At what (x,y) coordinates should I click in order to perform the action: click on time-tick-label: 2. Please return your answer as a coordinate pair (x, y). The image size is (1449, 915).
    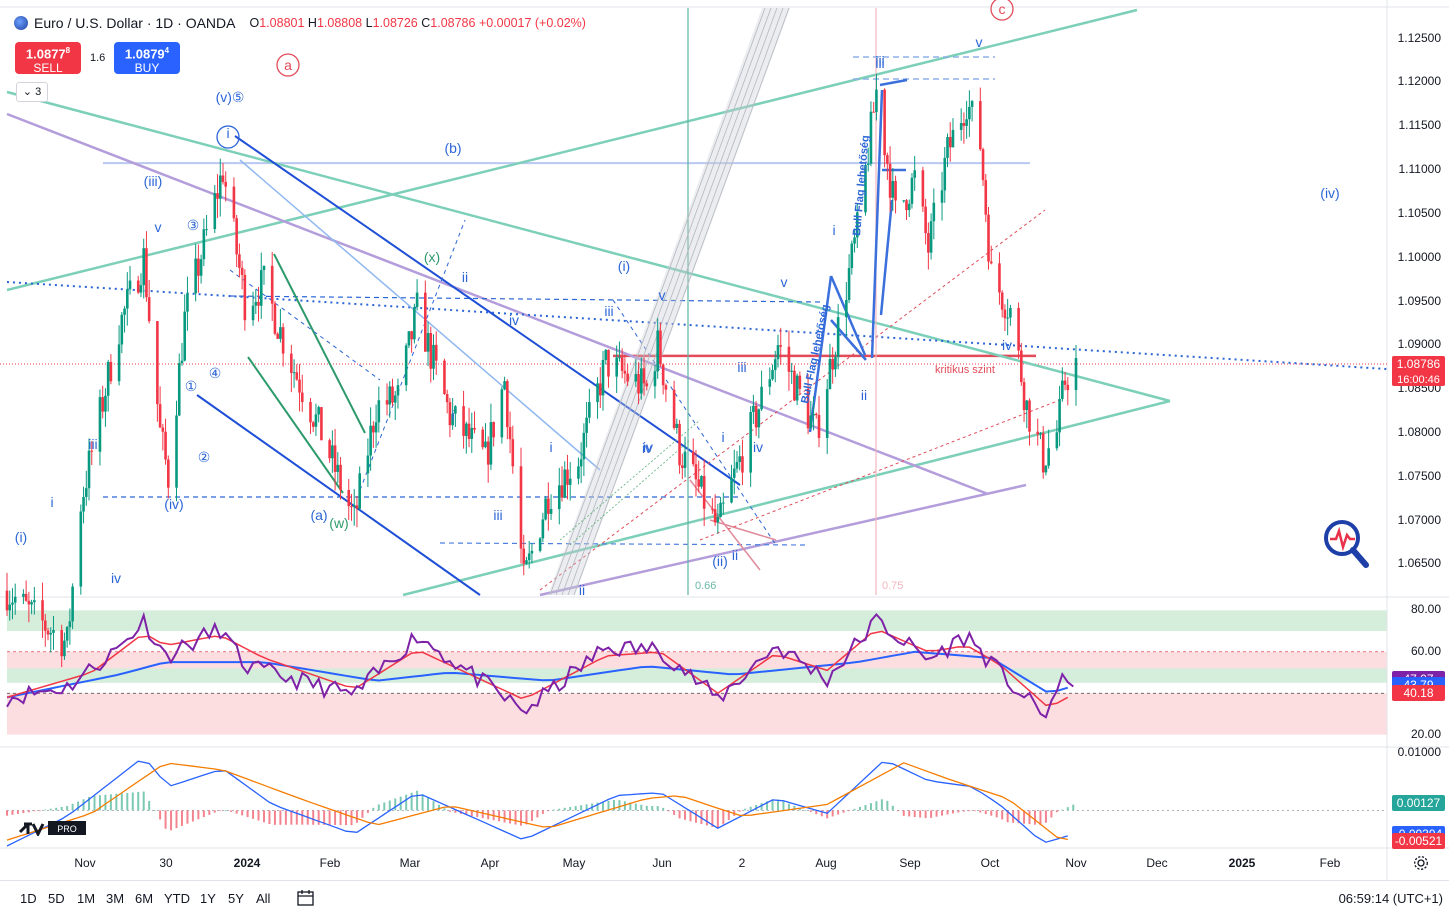
    Looking at the image, I should click on (742, 863).